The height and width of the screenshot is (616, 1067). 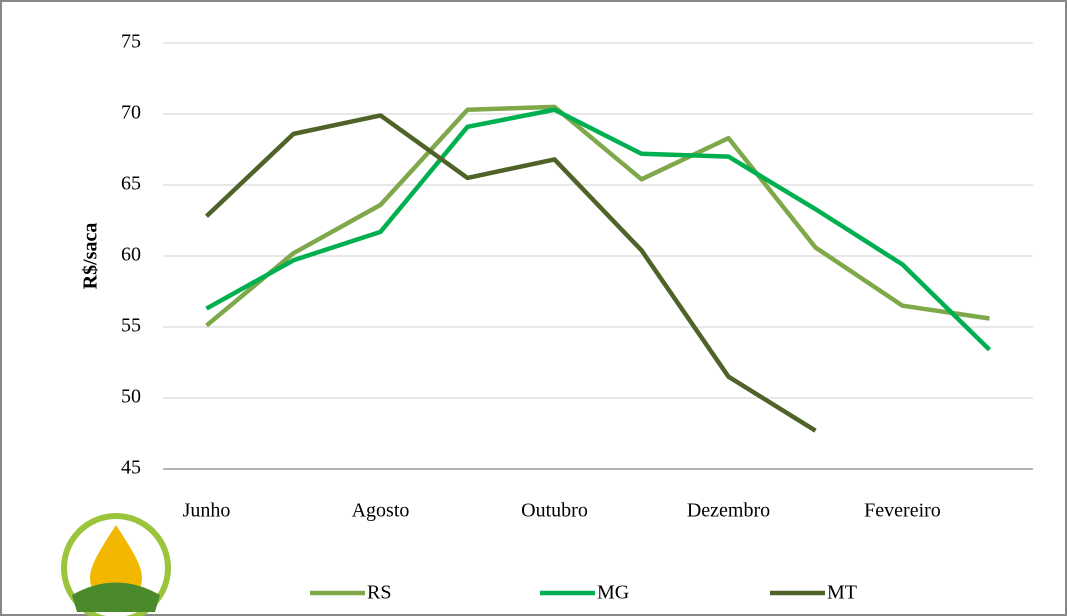 What do you see at coordinates (131, 468) in the screenshot?
I see `y-tick-label: 45` at bounding box center [131, 468].